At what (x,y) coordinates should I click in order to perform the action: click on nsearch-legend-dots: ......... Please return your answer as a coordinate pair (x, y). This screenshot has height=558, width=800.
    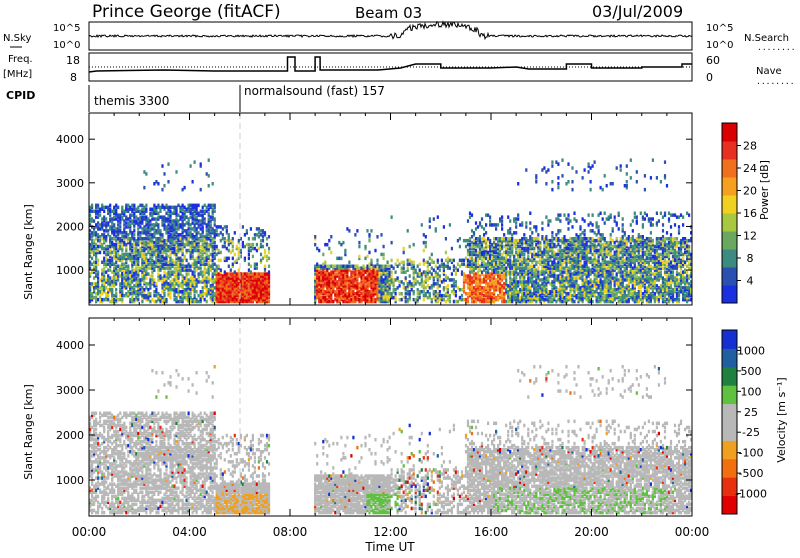
    Looking at the image, I should click on (776, 47).